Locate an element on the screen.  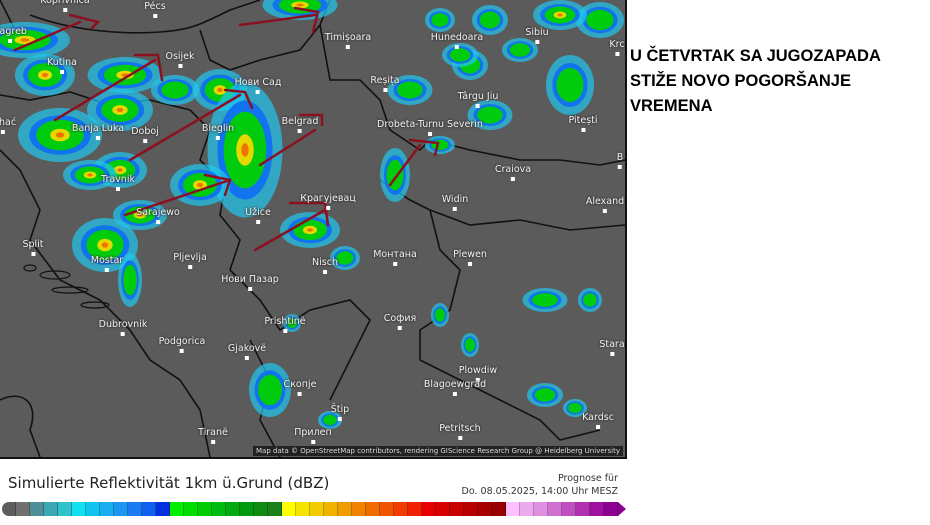
city-label: Plewen is located at coordinates (470, 258).